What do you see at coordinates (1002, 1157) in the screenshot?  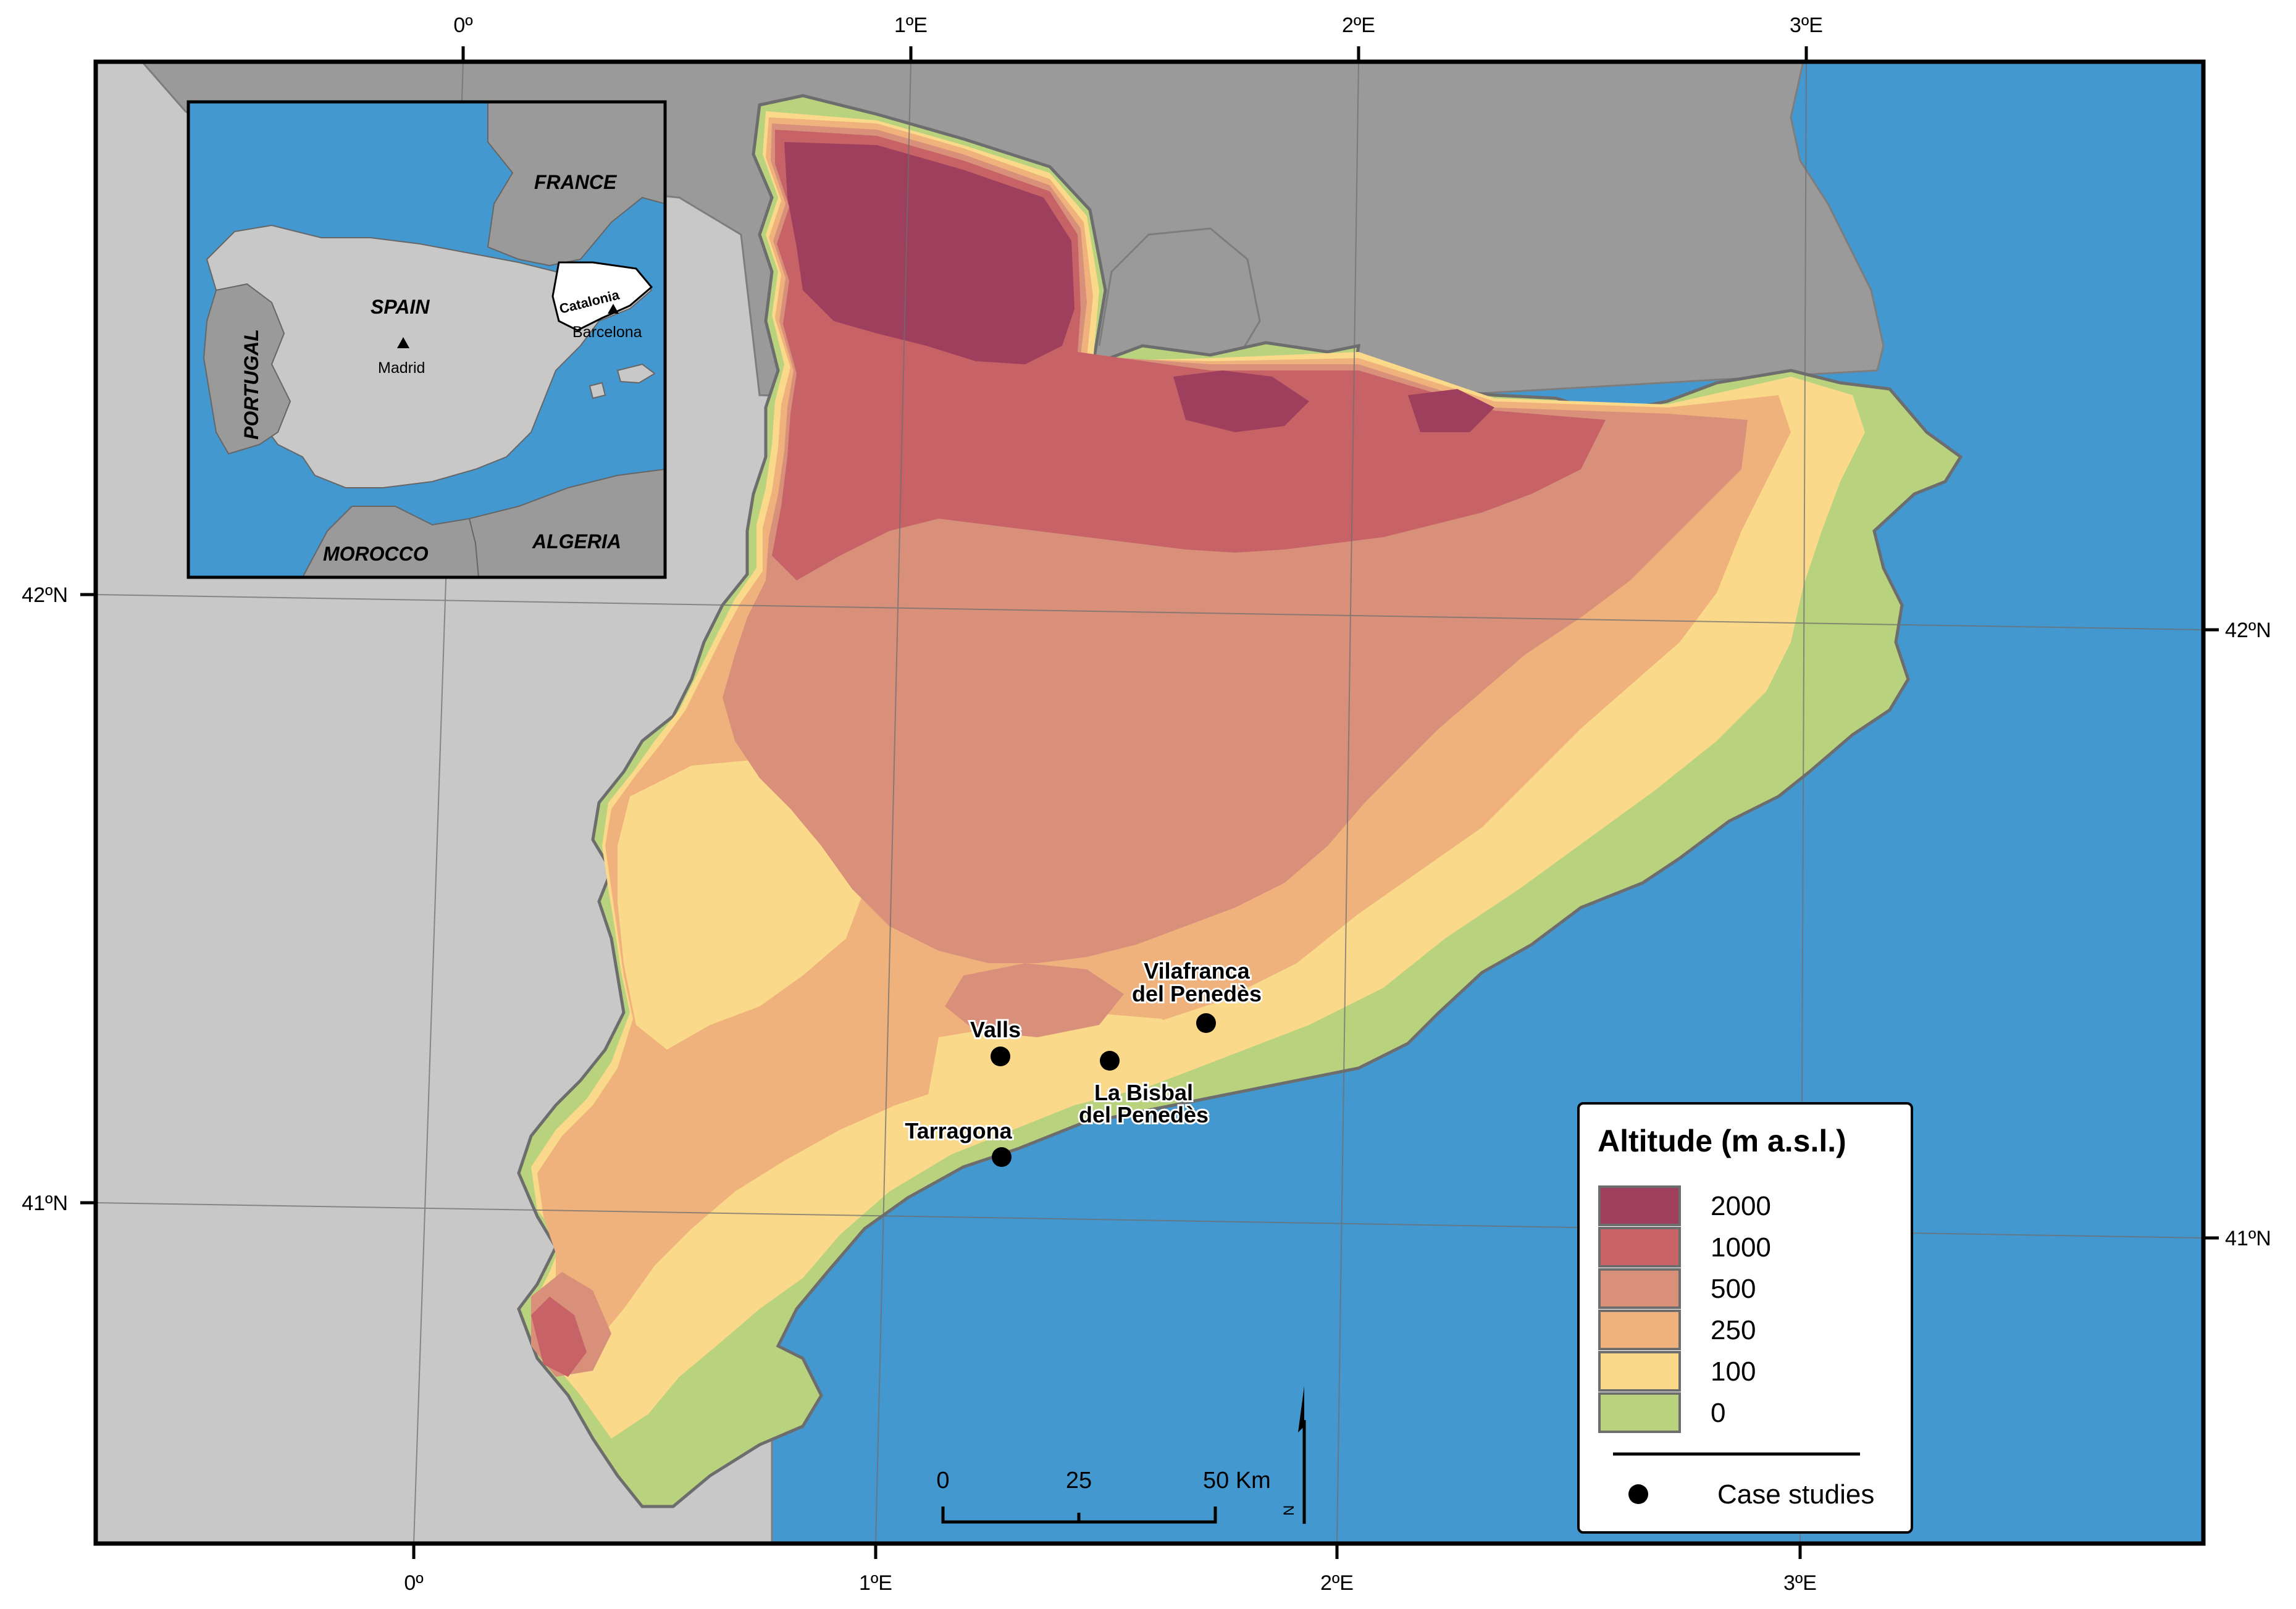 I see `case-study-tarragona-marker` at bounding box center [1002, 1157].